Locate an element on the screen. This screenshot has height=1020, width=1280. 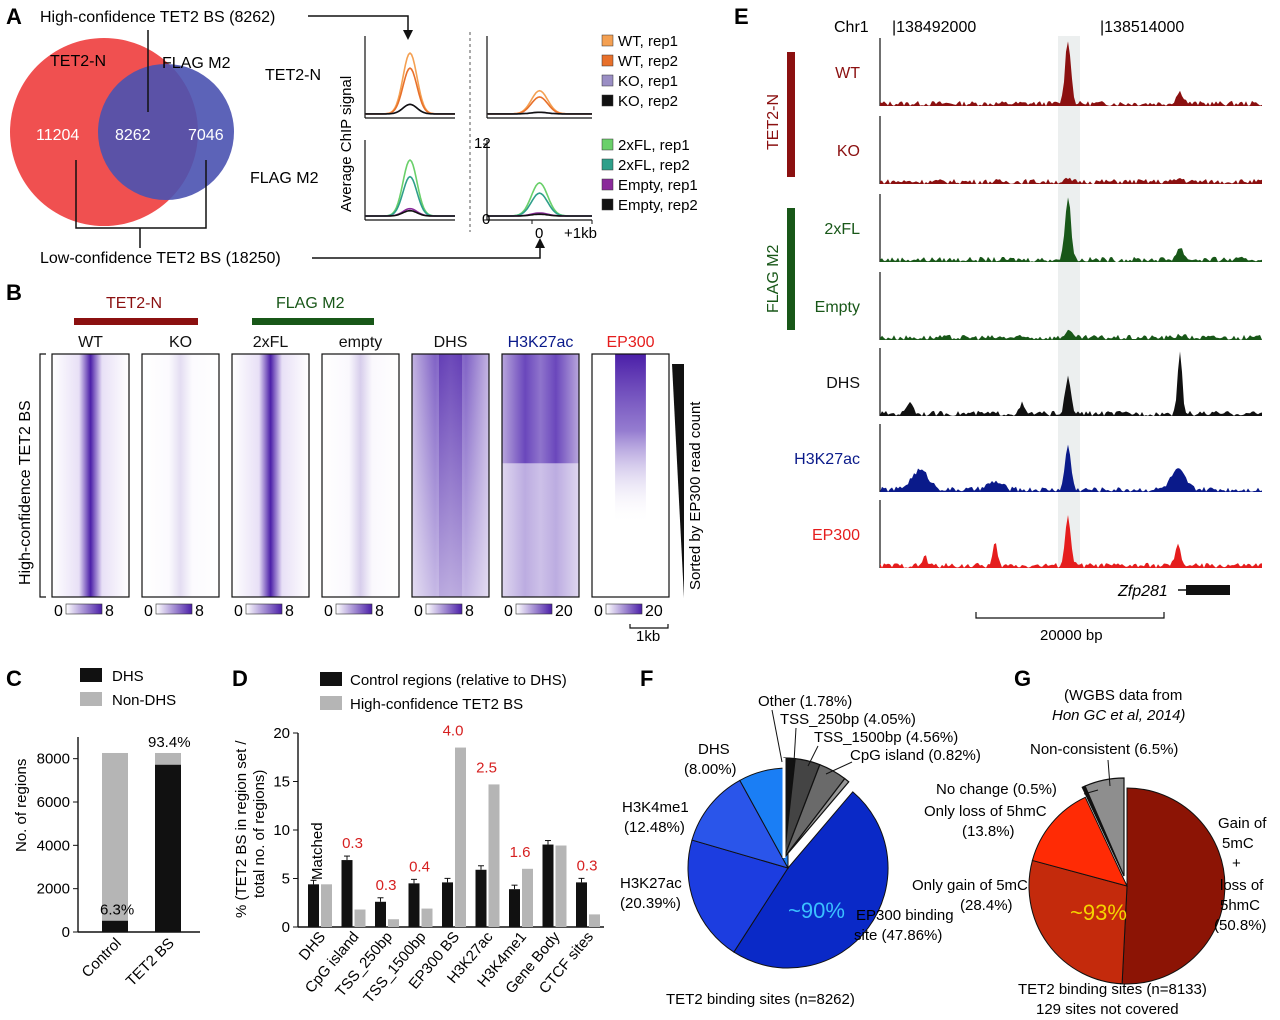
legend-label: KO, rep1 is located at coordinates (648, 81).